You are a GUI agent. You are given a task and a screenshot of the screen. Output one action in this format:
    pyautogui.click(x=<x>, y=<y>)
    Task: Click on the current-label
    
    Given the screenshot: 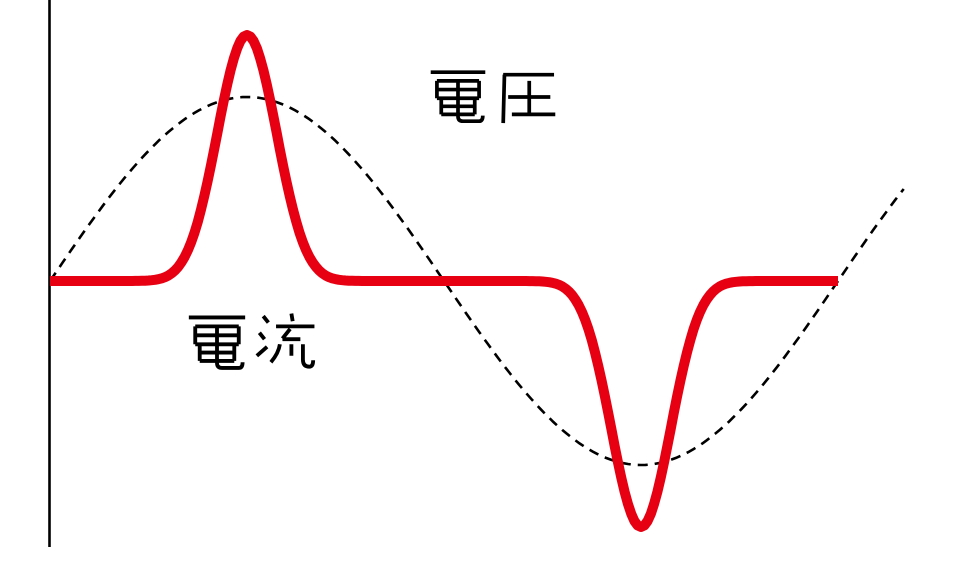 What is the action you would take?
    pyautogui.click(x=251, y=340)
    